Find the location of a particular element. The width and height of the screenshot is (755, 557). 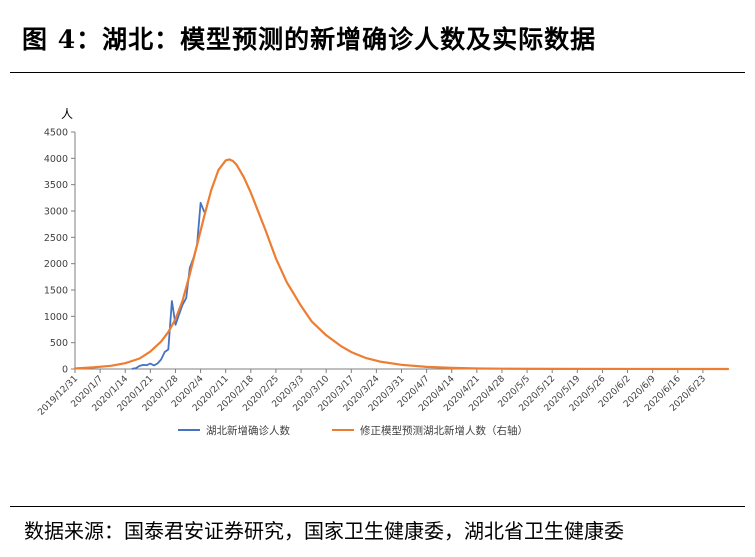

legend-label-2: 修正模型预测湖北新增人数（右轴） is located at coordinates (444, 430).